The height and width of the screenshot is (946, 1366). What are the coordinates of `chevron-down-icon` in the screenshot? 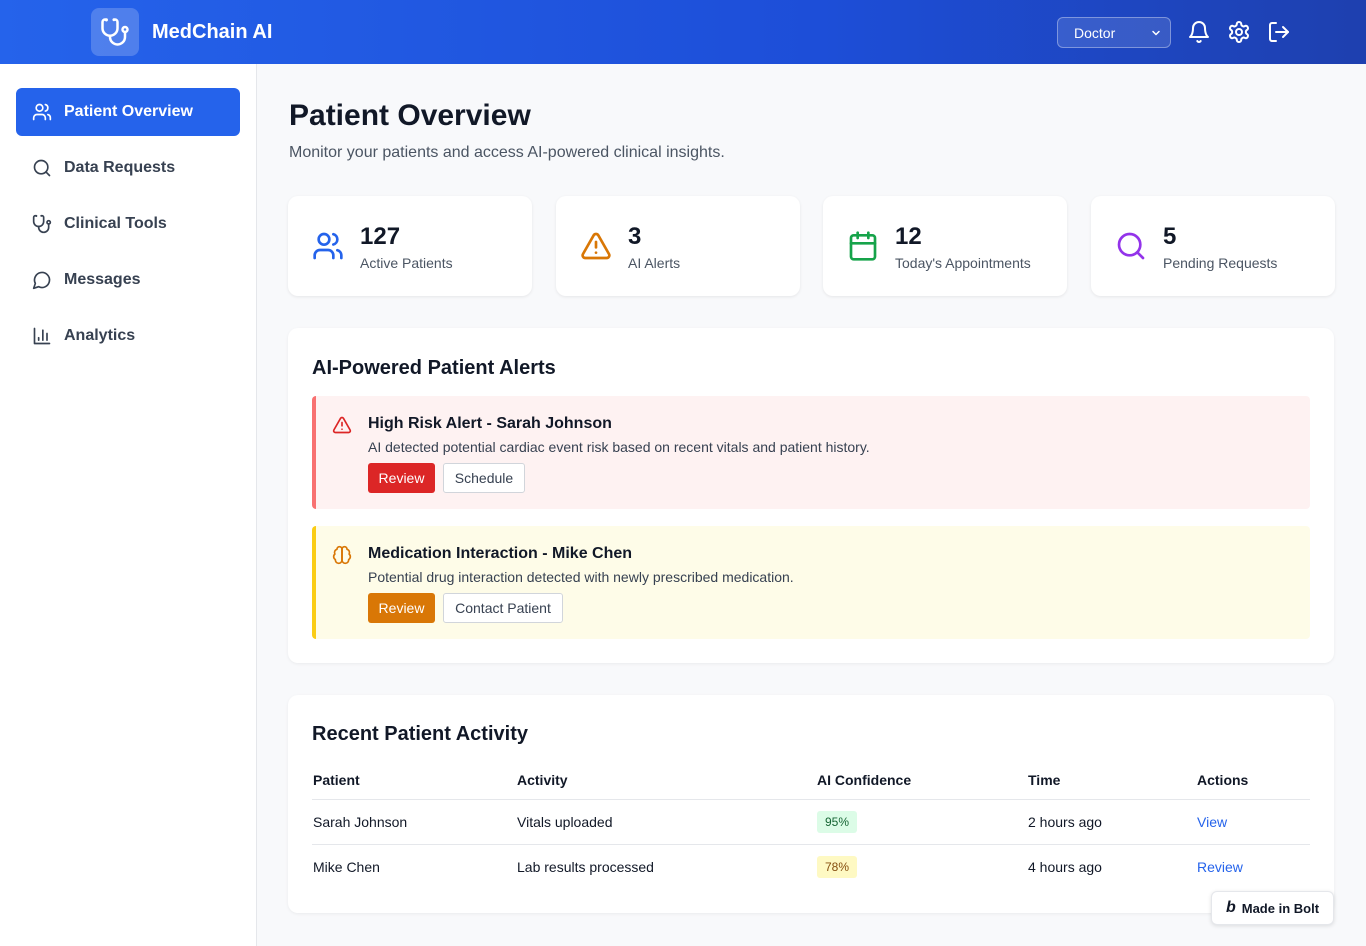 It's located at (1156, 33).